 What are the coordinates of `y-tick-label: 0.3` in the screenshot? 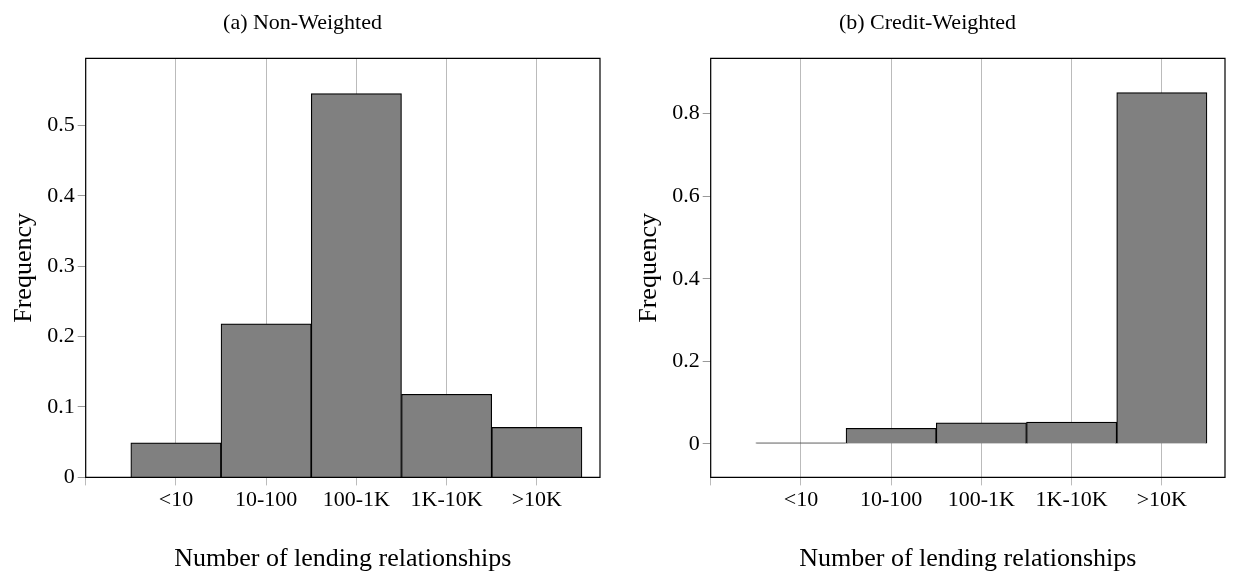 It's located at (61, 264).